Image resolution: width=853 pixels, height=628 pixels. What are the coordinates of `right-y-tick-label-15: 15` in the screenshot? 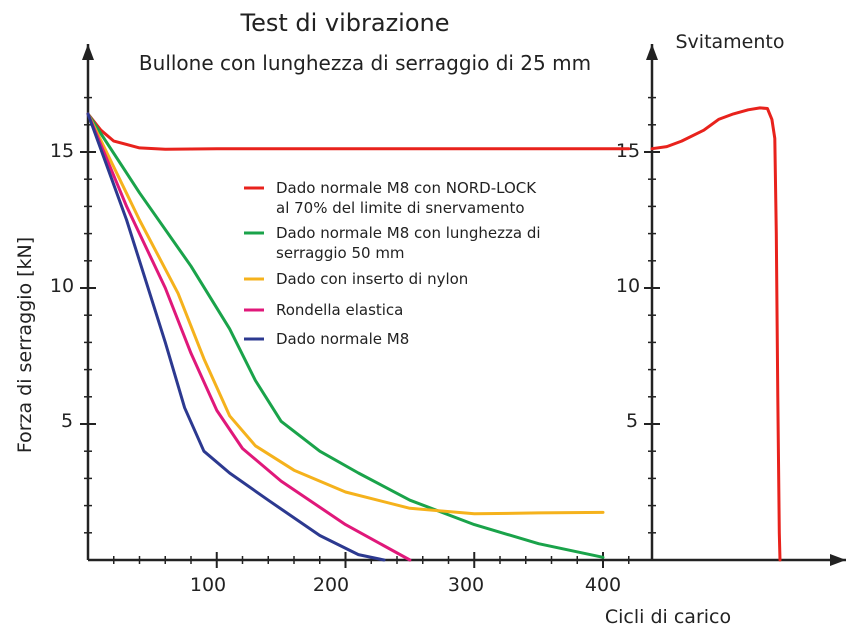 It's located at (628, 151).